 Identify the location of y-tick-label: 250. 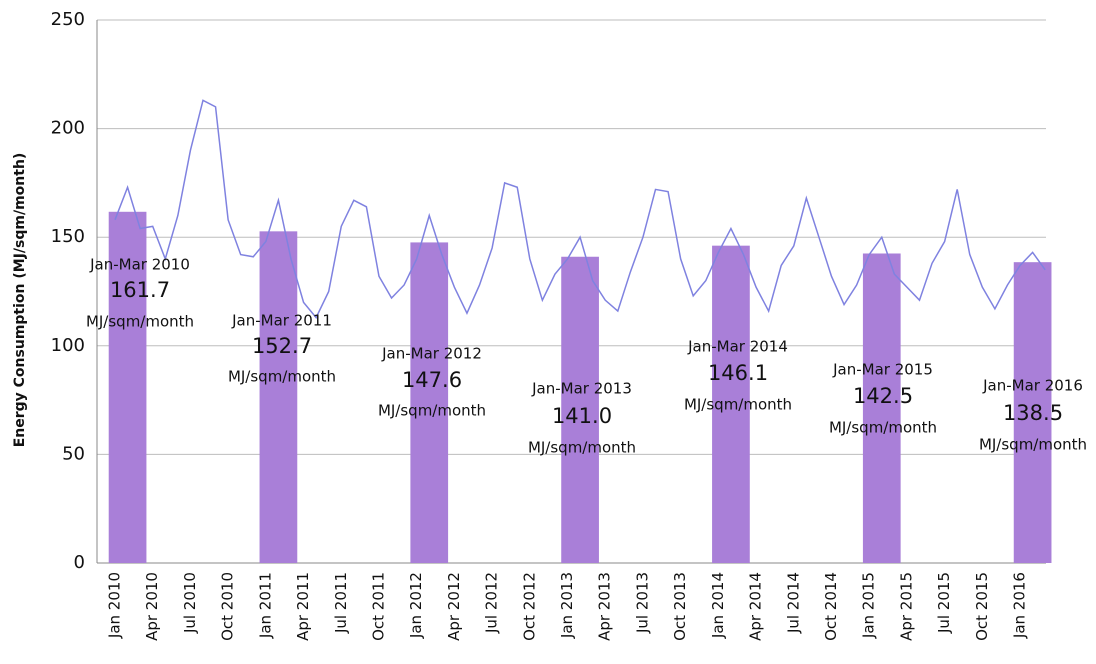
(68, 19).